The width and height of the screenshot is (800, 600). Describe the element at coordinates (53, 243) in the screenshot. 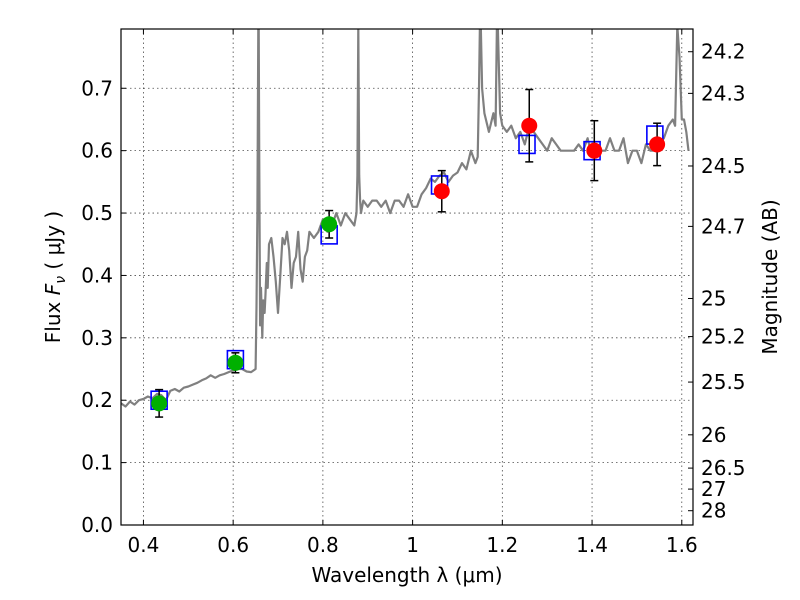

I see `y-axis-title-suffix: ( μJy )` at that location.